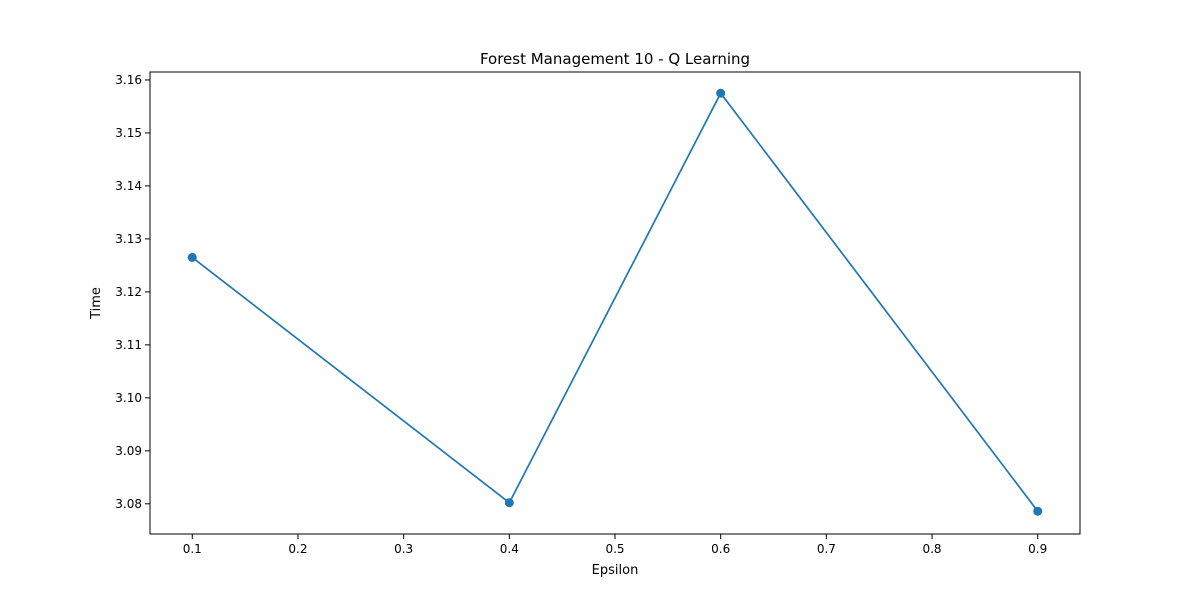 The height and width of the screenshot is (600, 1200). I want to click on x-tick-label: 0.4, so click(509, 549).